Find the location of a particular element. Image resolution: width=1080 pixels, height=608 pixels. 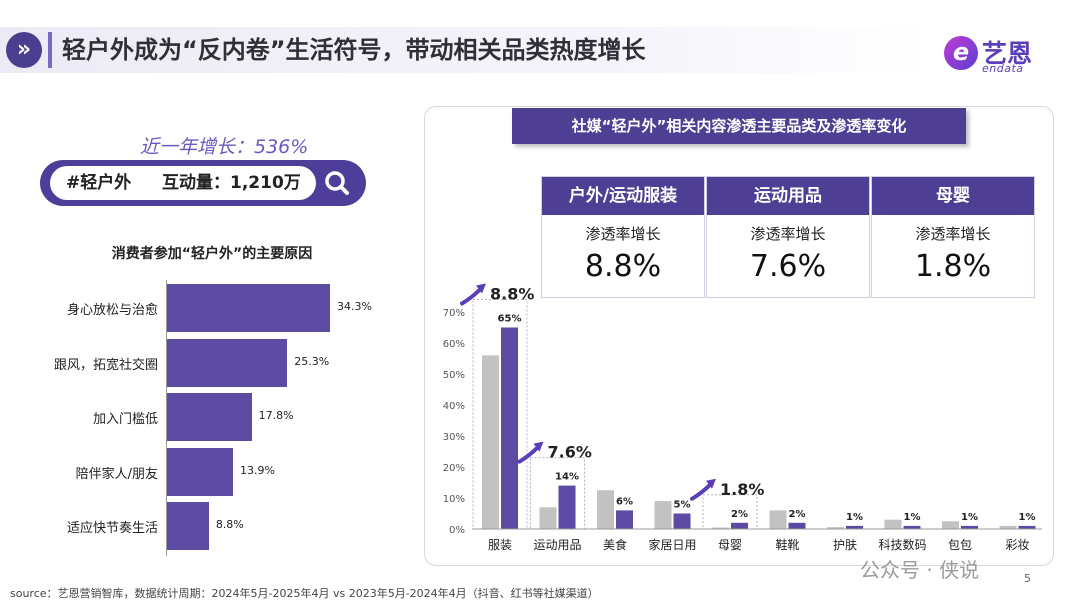

card-value: 1.8% is located at coordinates (953, 266).